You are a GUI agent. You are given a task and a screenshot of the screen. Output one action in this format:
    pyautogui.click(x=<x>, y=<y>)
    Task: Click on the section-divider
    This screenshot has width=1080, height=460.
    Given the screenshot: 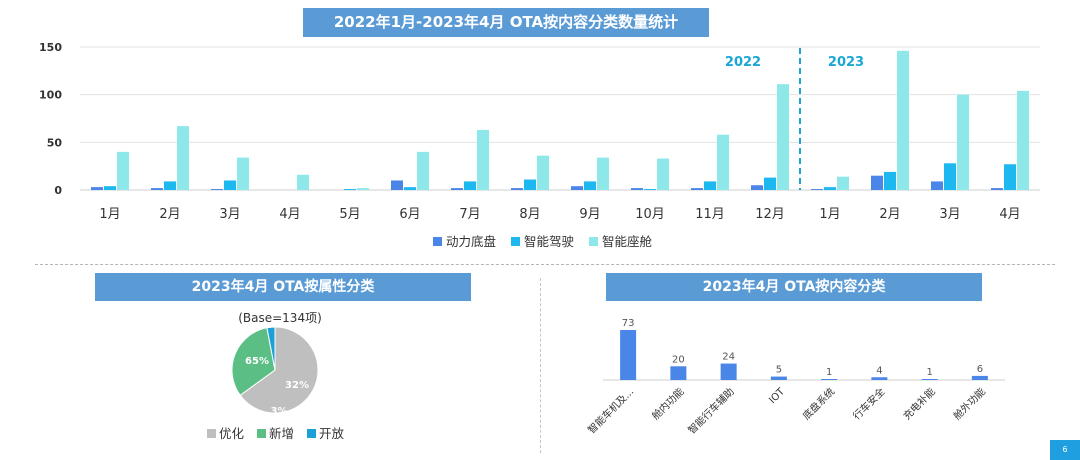 What is the action you would take?
    pyautogui.click(x=545, y=264)
    